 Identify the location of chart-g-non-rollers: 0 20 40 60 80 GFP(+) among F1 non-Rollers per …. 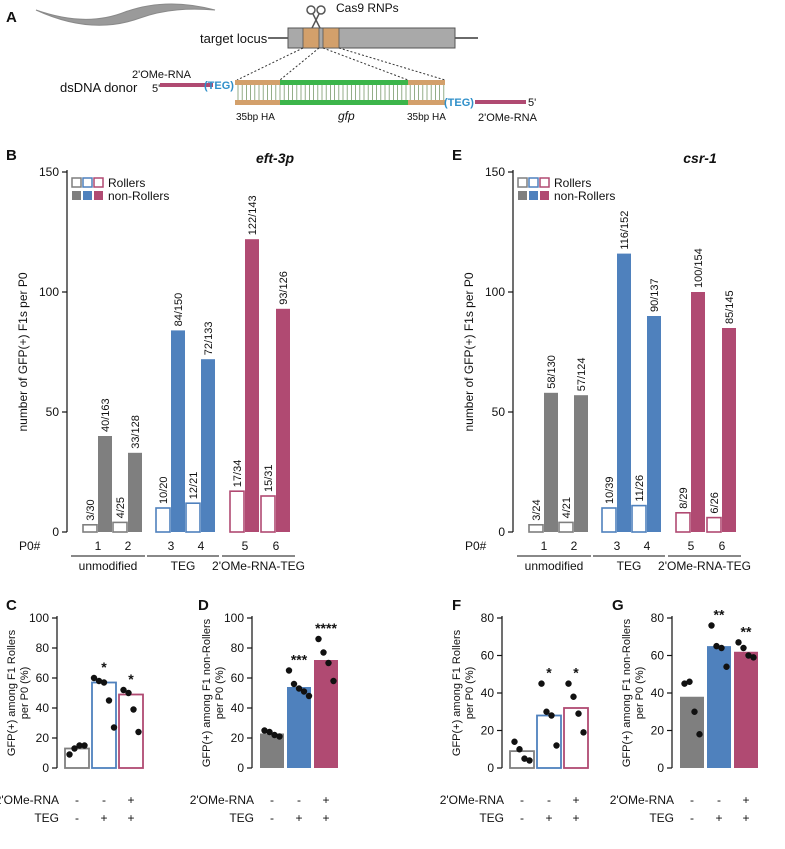
(684, 716).